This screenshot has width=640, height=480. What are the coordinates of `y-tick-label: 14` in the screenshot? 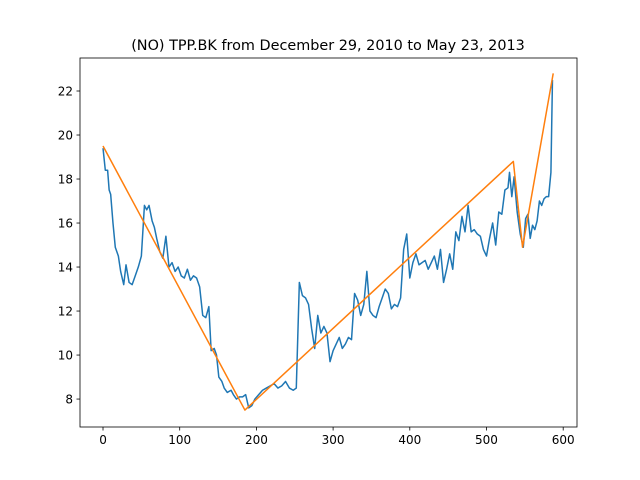 It's located at (65, 268).